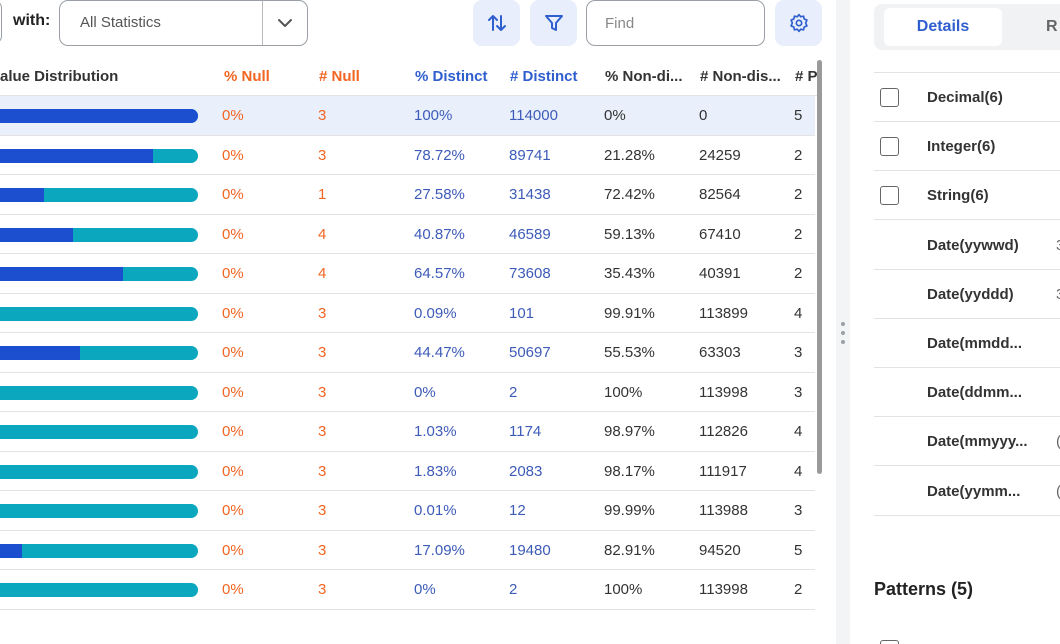  What do you see at coordinates (843, 342) in the screenshot?
I see `handle-dot` at bounding box center [843, 342].